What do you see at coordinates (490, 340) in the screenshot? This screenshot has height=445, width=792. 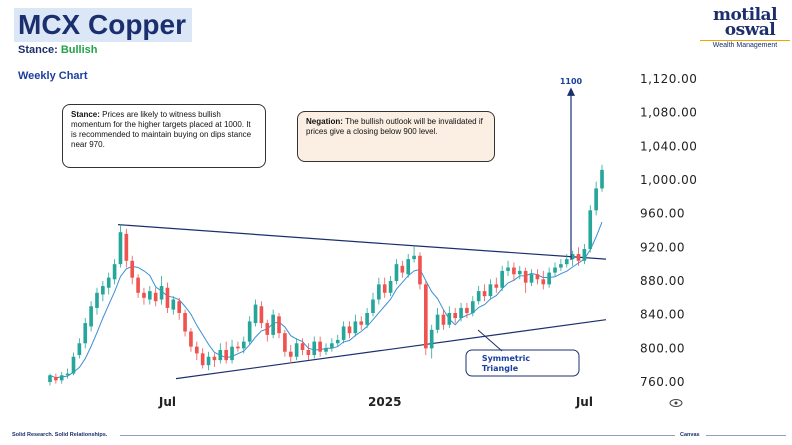 I see `pattern-callout-pointer` at bounding box center [490, 340].